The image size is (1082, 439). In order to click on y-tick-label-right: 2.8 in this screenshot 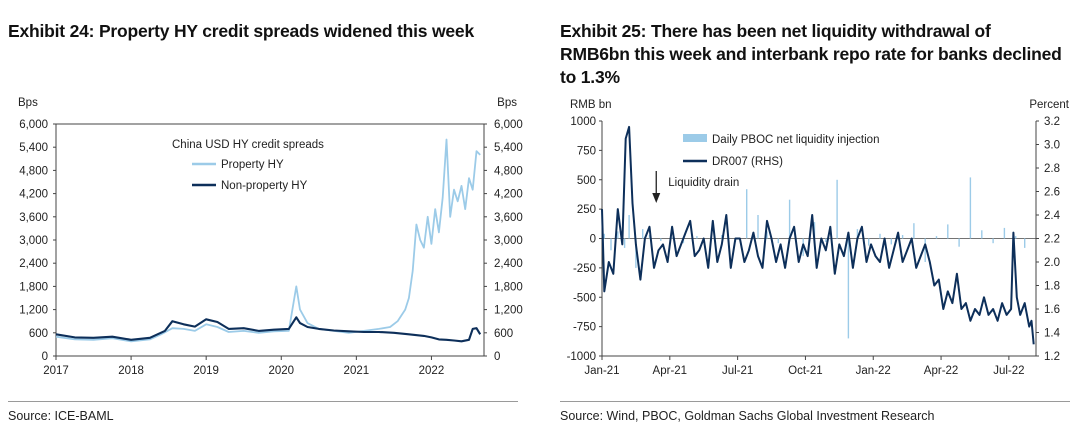, I will do `click(1052, 169)`.